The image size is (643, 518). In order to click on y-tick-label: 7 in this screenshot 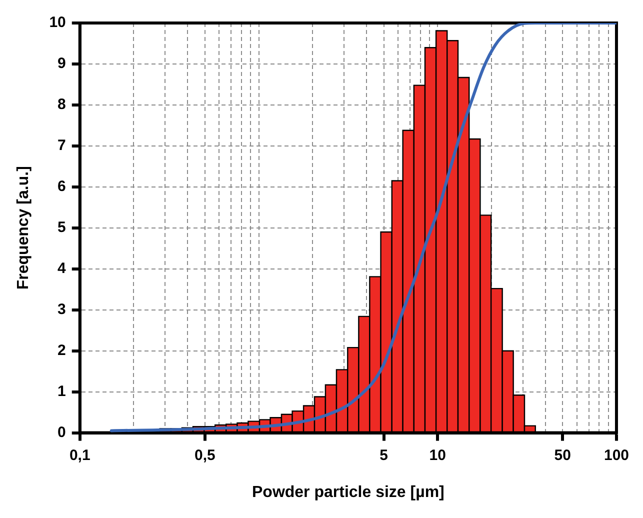, I will do `click(62, 145)`.